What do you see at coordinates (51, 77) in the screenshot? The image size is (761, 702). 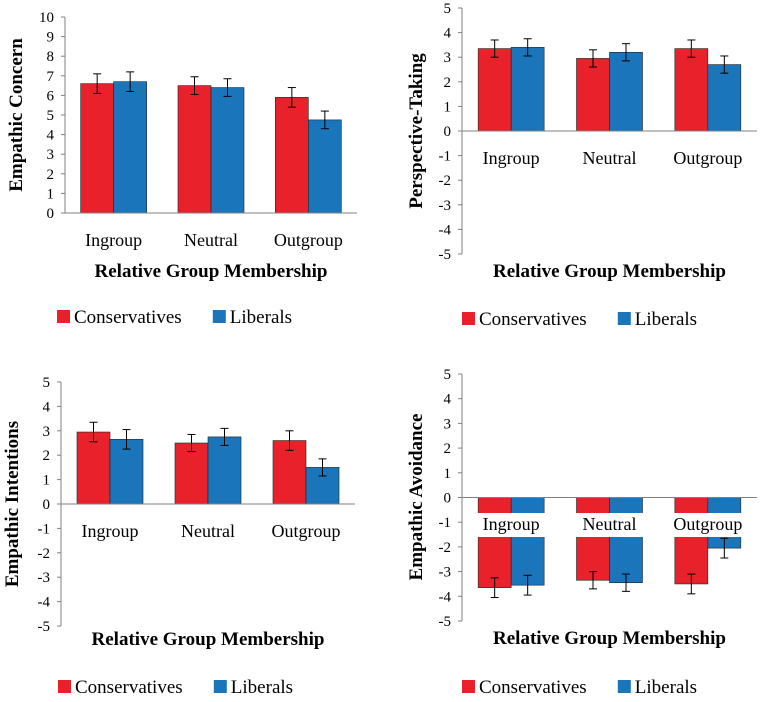 I see `y-tick-label: 7` at bounding box center [51, 77].